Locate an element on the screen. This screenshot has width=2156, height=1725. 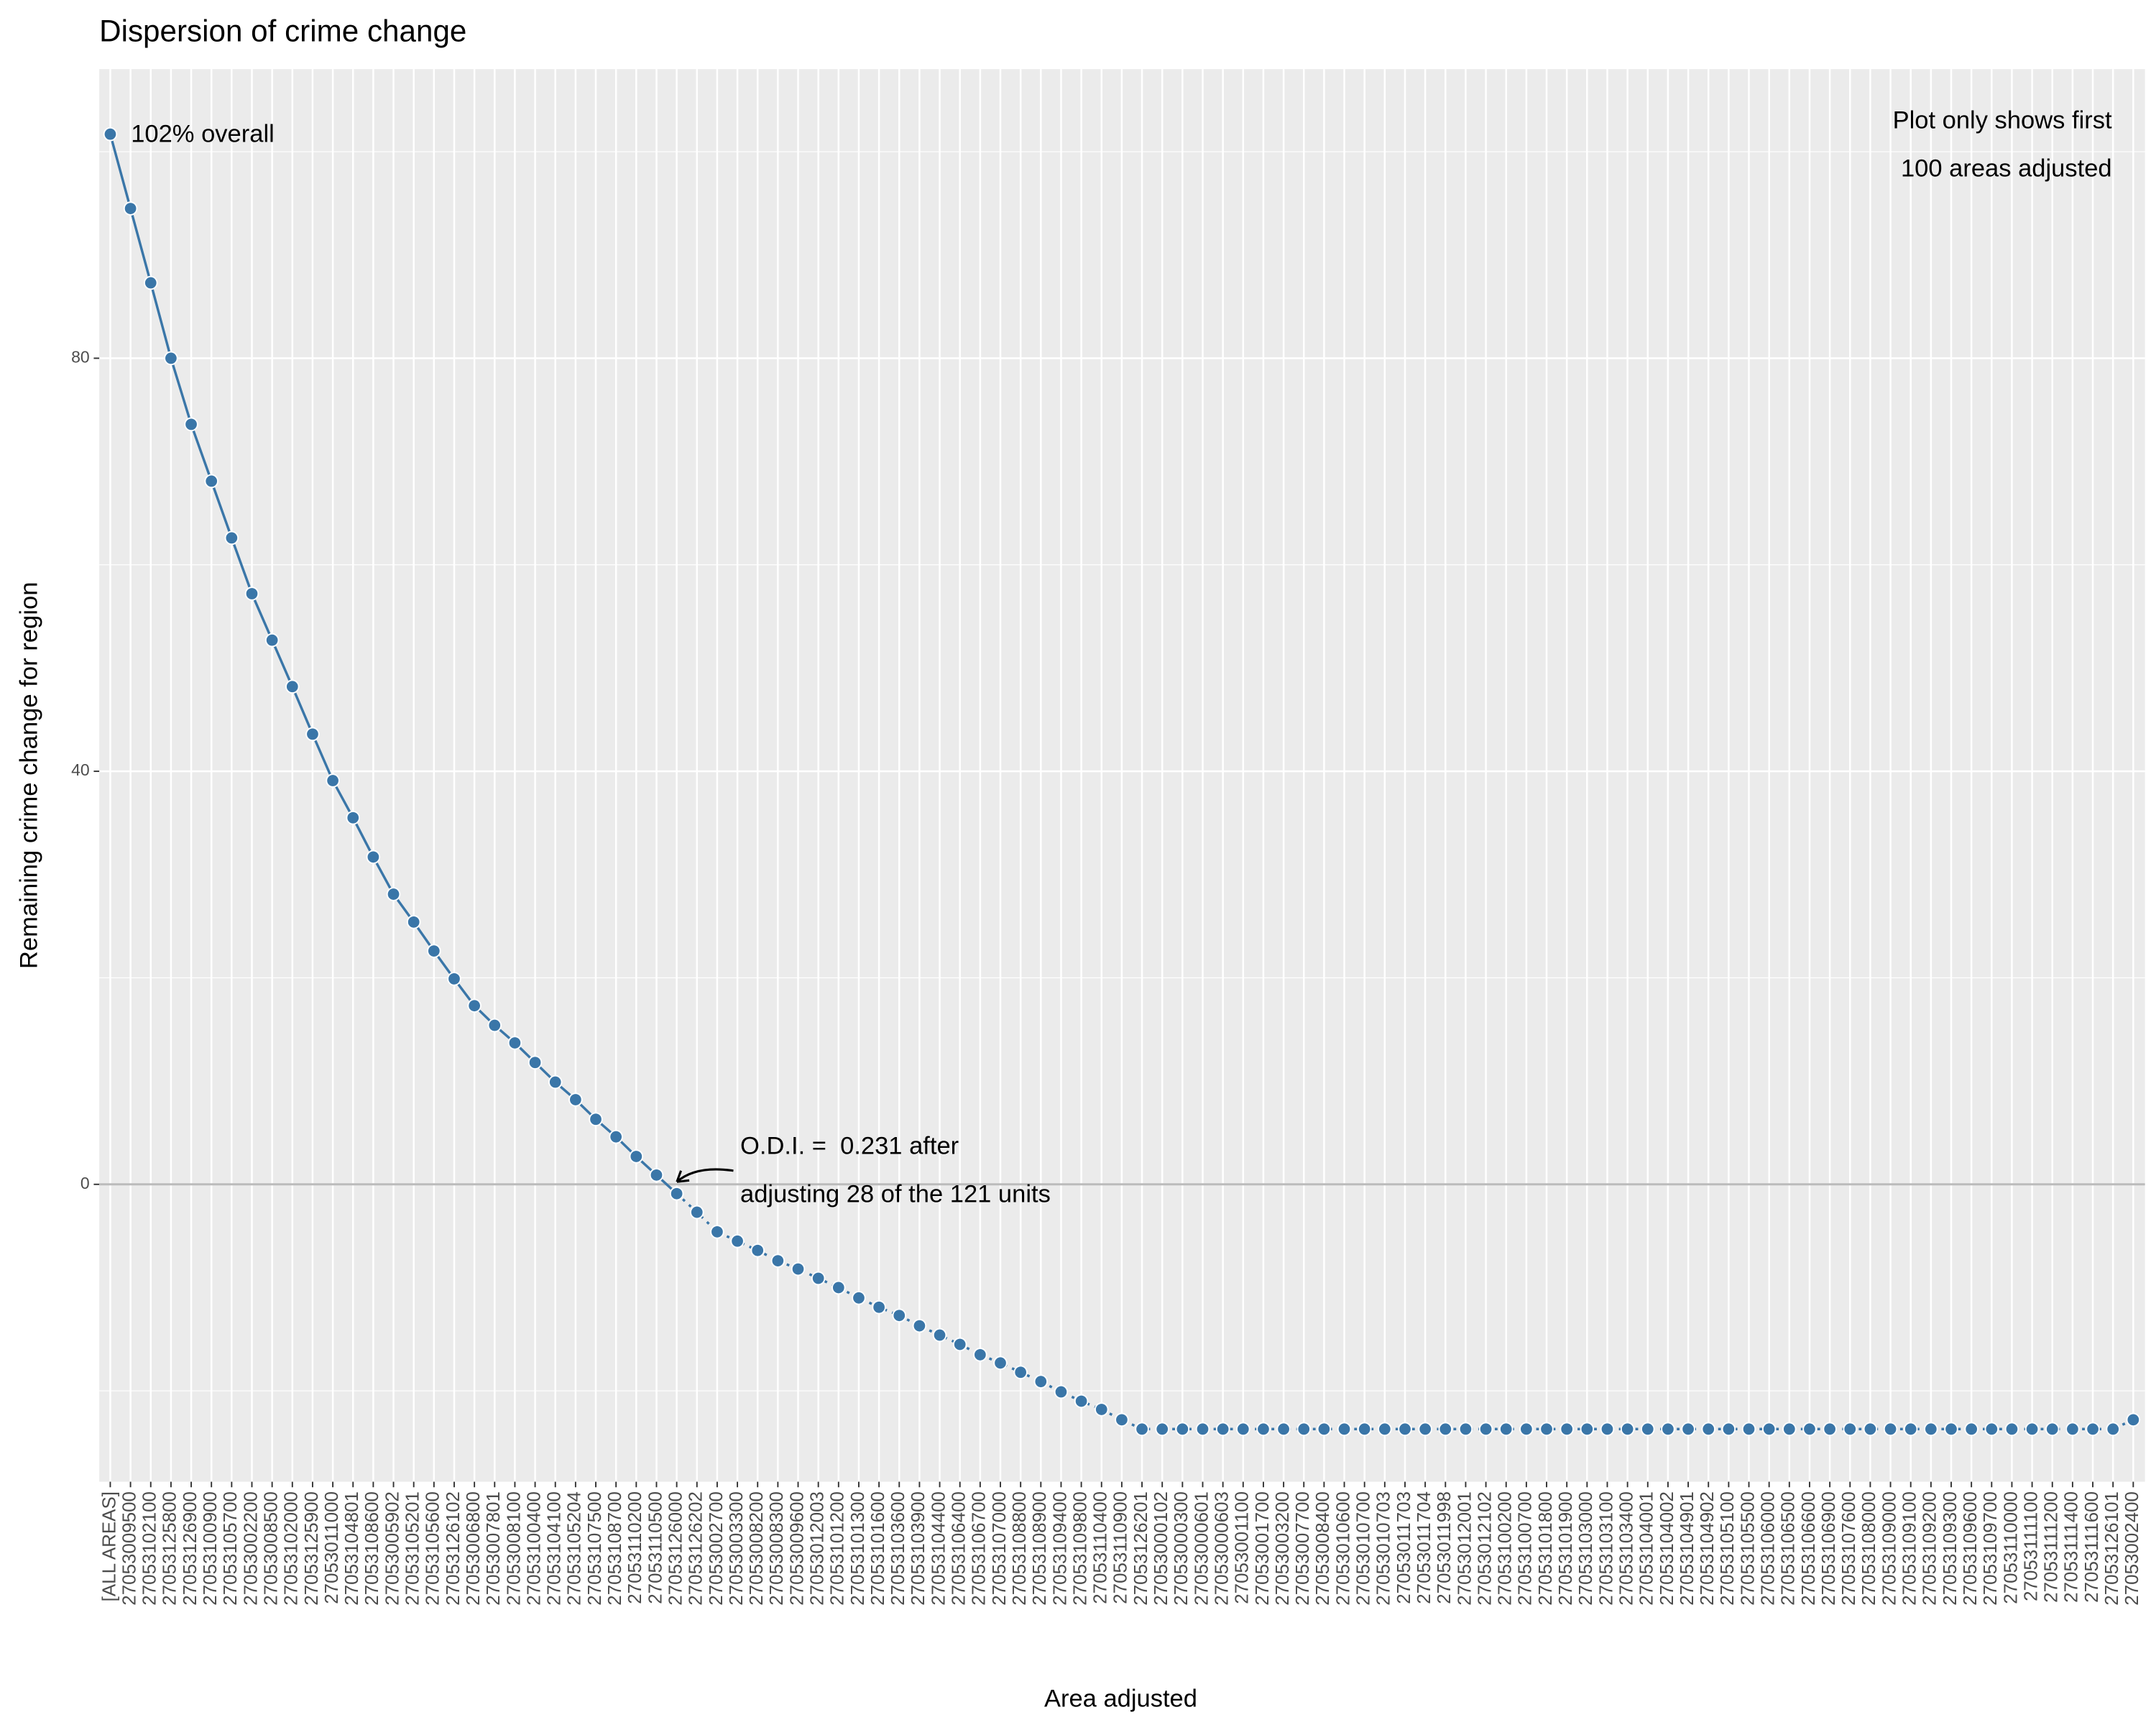
x-tick-label: 27053010703 is located at coordinates (1384, 1548).